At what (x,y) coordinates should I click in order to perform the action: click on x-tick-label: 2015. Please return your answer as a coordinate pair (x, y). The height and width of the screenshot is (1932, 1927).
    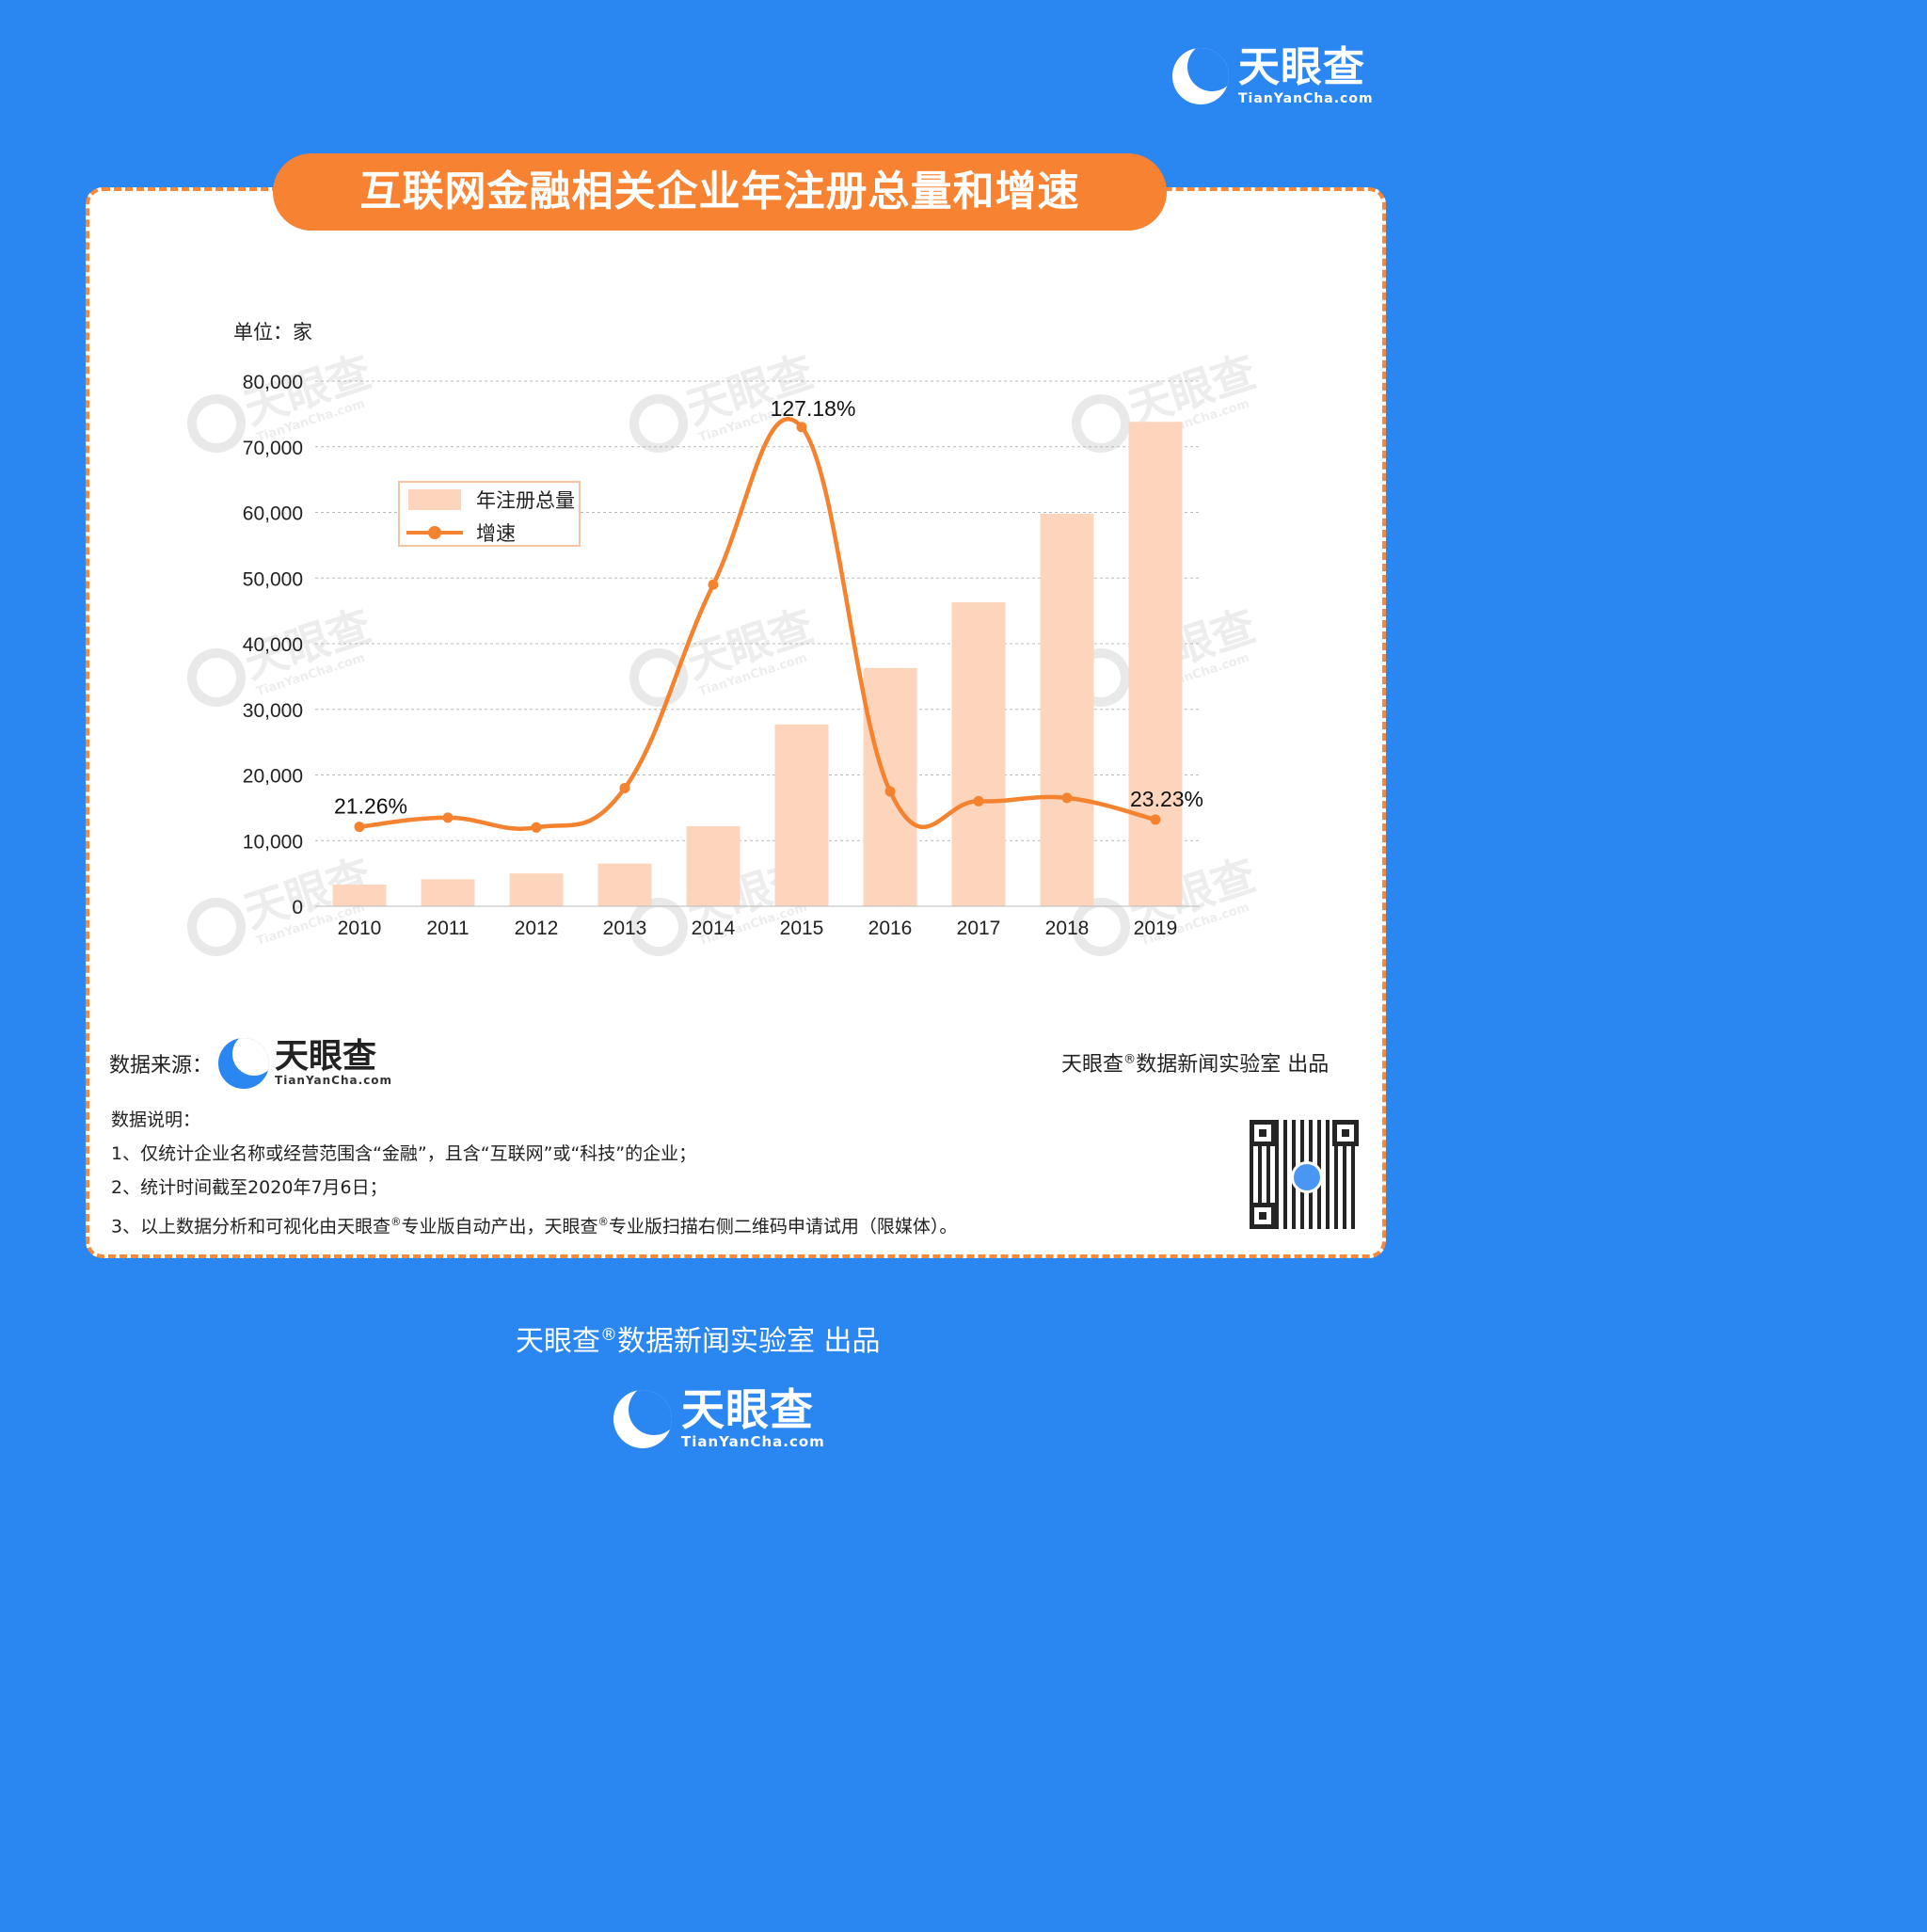
    Looking at the image, I should click on (802, 928).